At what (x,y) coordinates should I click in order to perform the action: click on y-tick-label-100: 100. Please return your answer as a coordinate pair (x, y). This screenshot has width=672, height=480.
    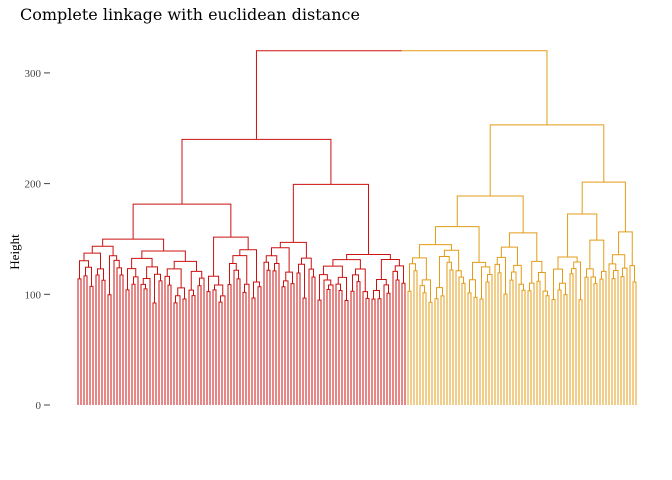
    Looking at the image, I should click on (33, 295).